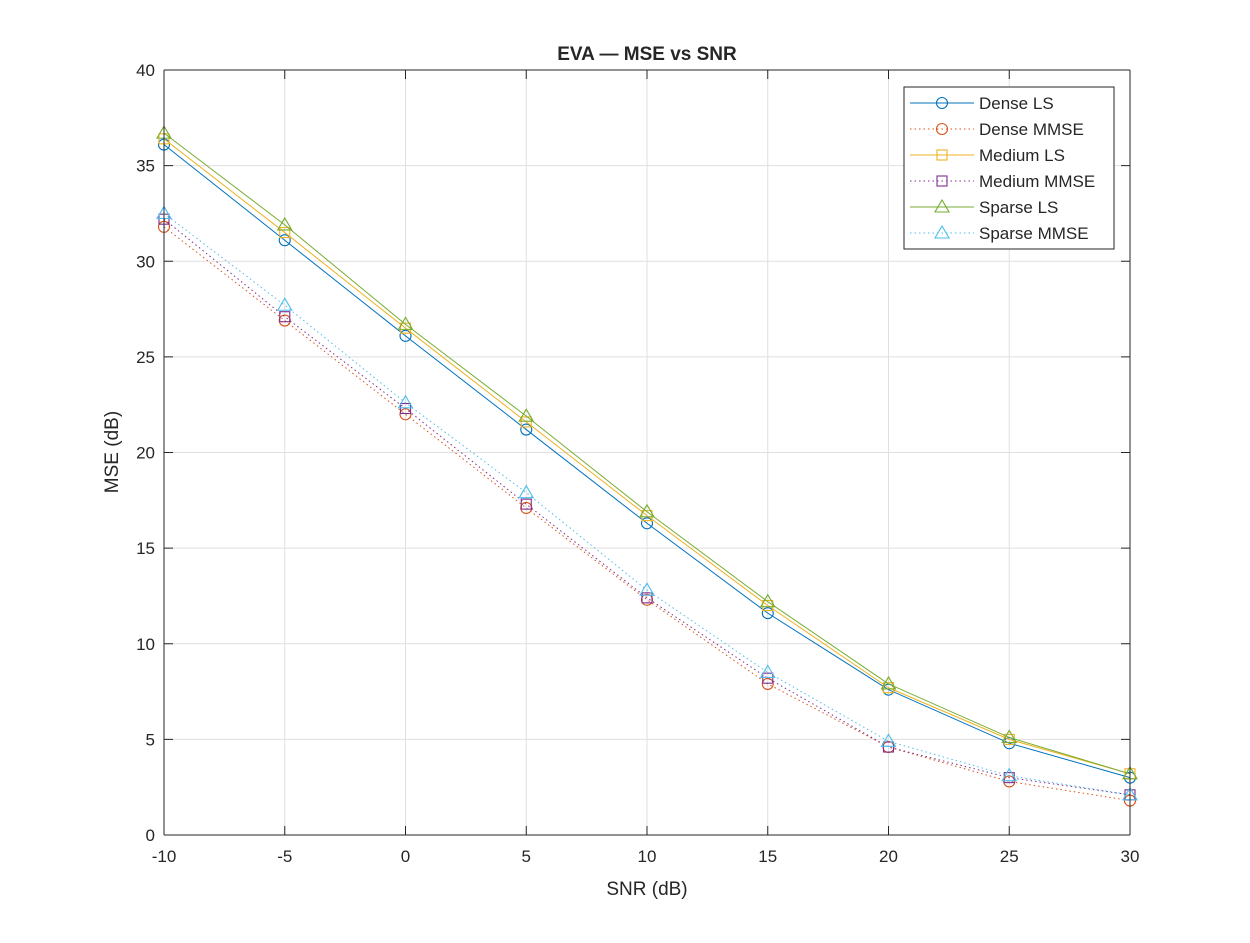 The height and width of the screenshot is (943, 1250). I want to click on x-tick-label: 15, so click(767, 856).